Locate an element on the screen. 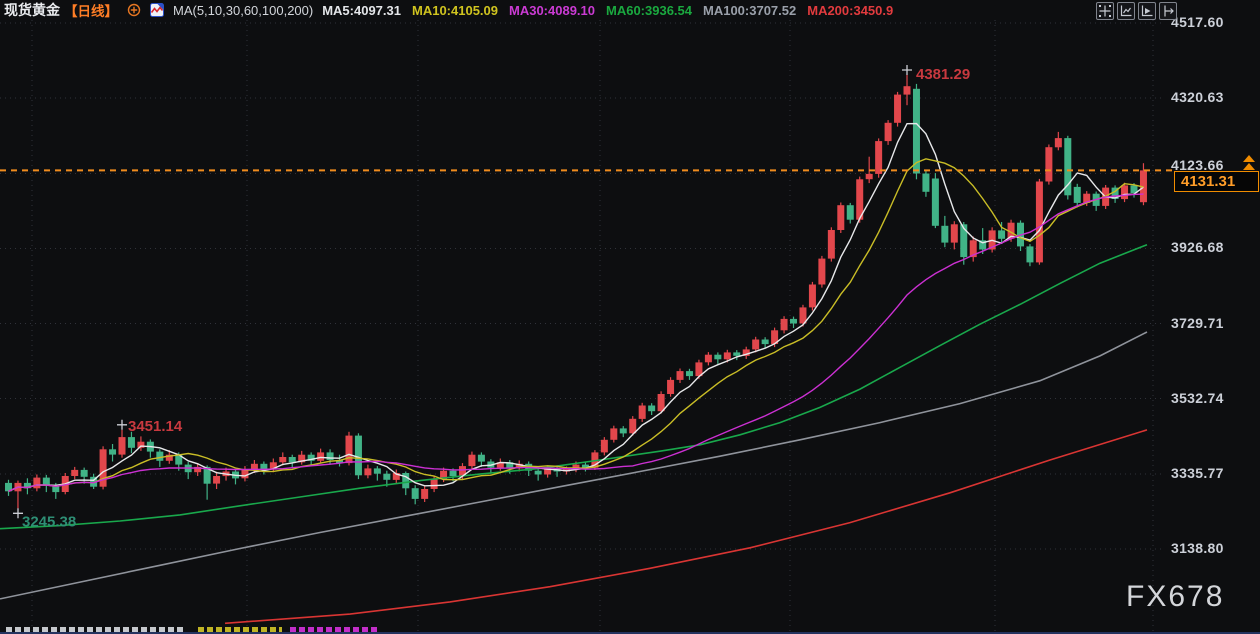 This screenshot has width=1260, height=634. indicator-logo-icon is located at coordinates (157, 10).